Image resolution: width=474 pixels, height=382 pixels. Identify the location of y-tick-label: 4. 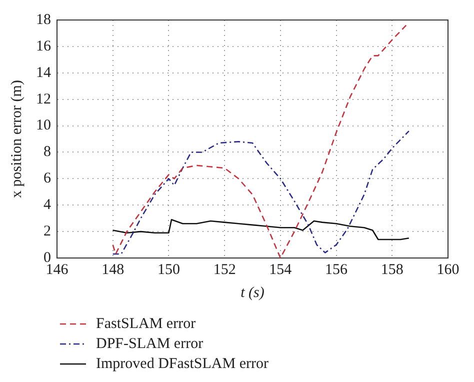
(48, 205).